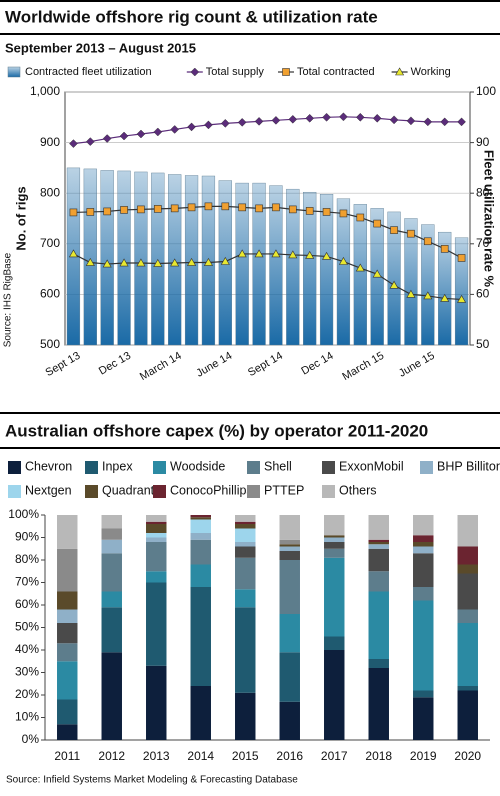 This screenshot has height=796, width=500. Describe the element at coordinates (27, 559) in the screenshot. I see `y-tick-label: 80%` at that location.